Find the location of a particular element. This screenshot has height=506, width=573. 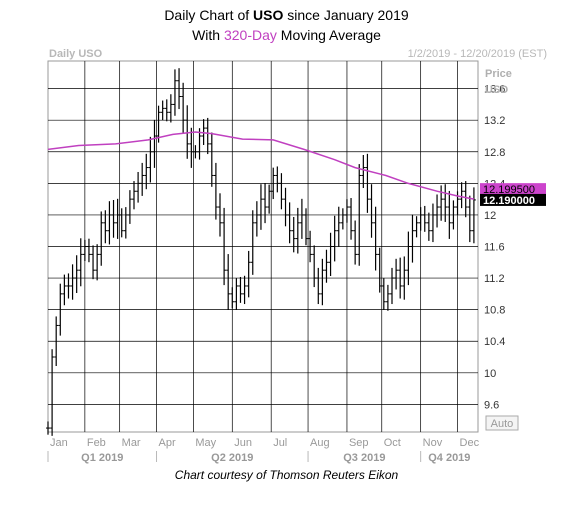

x-tick-label: May is located at coordinates (205, 443).